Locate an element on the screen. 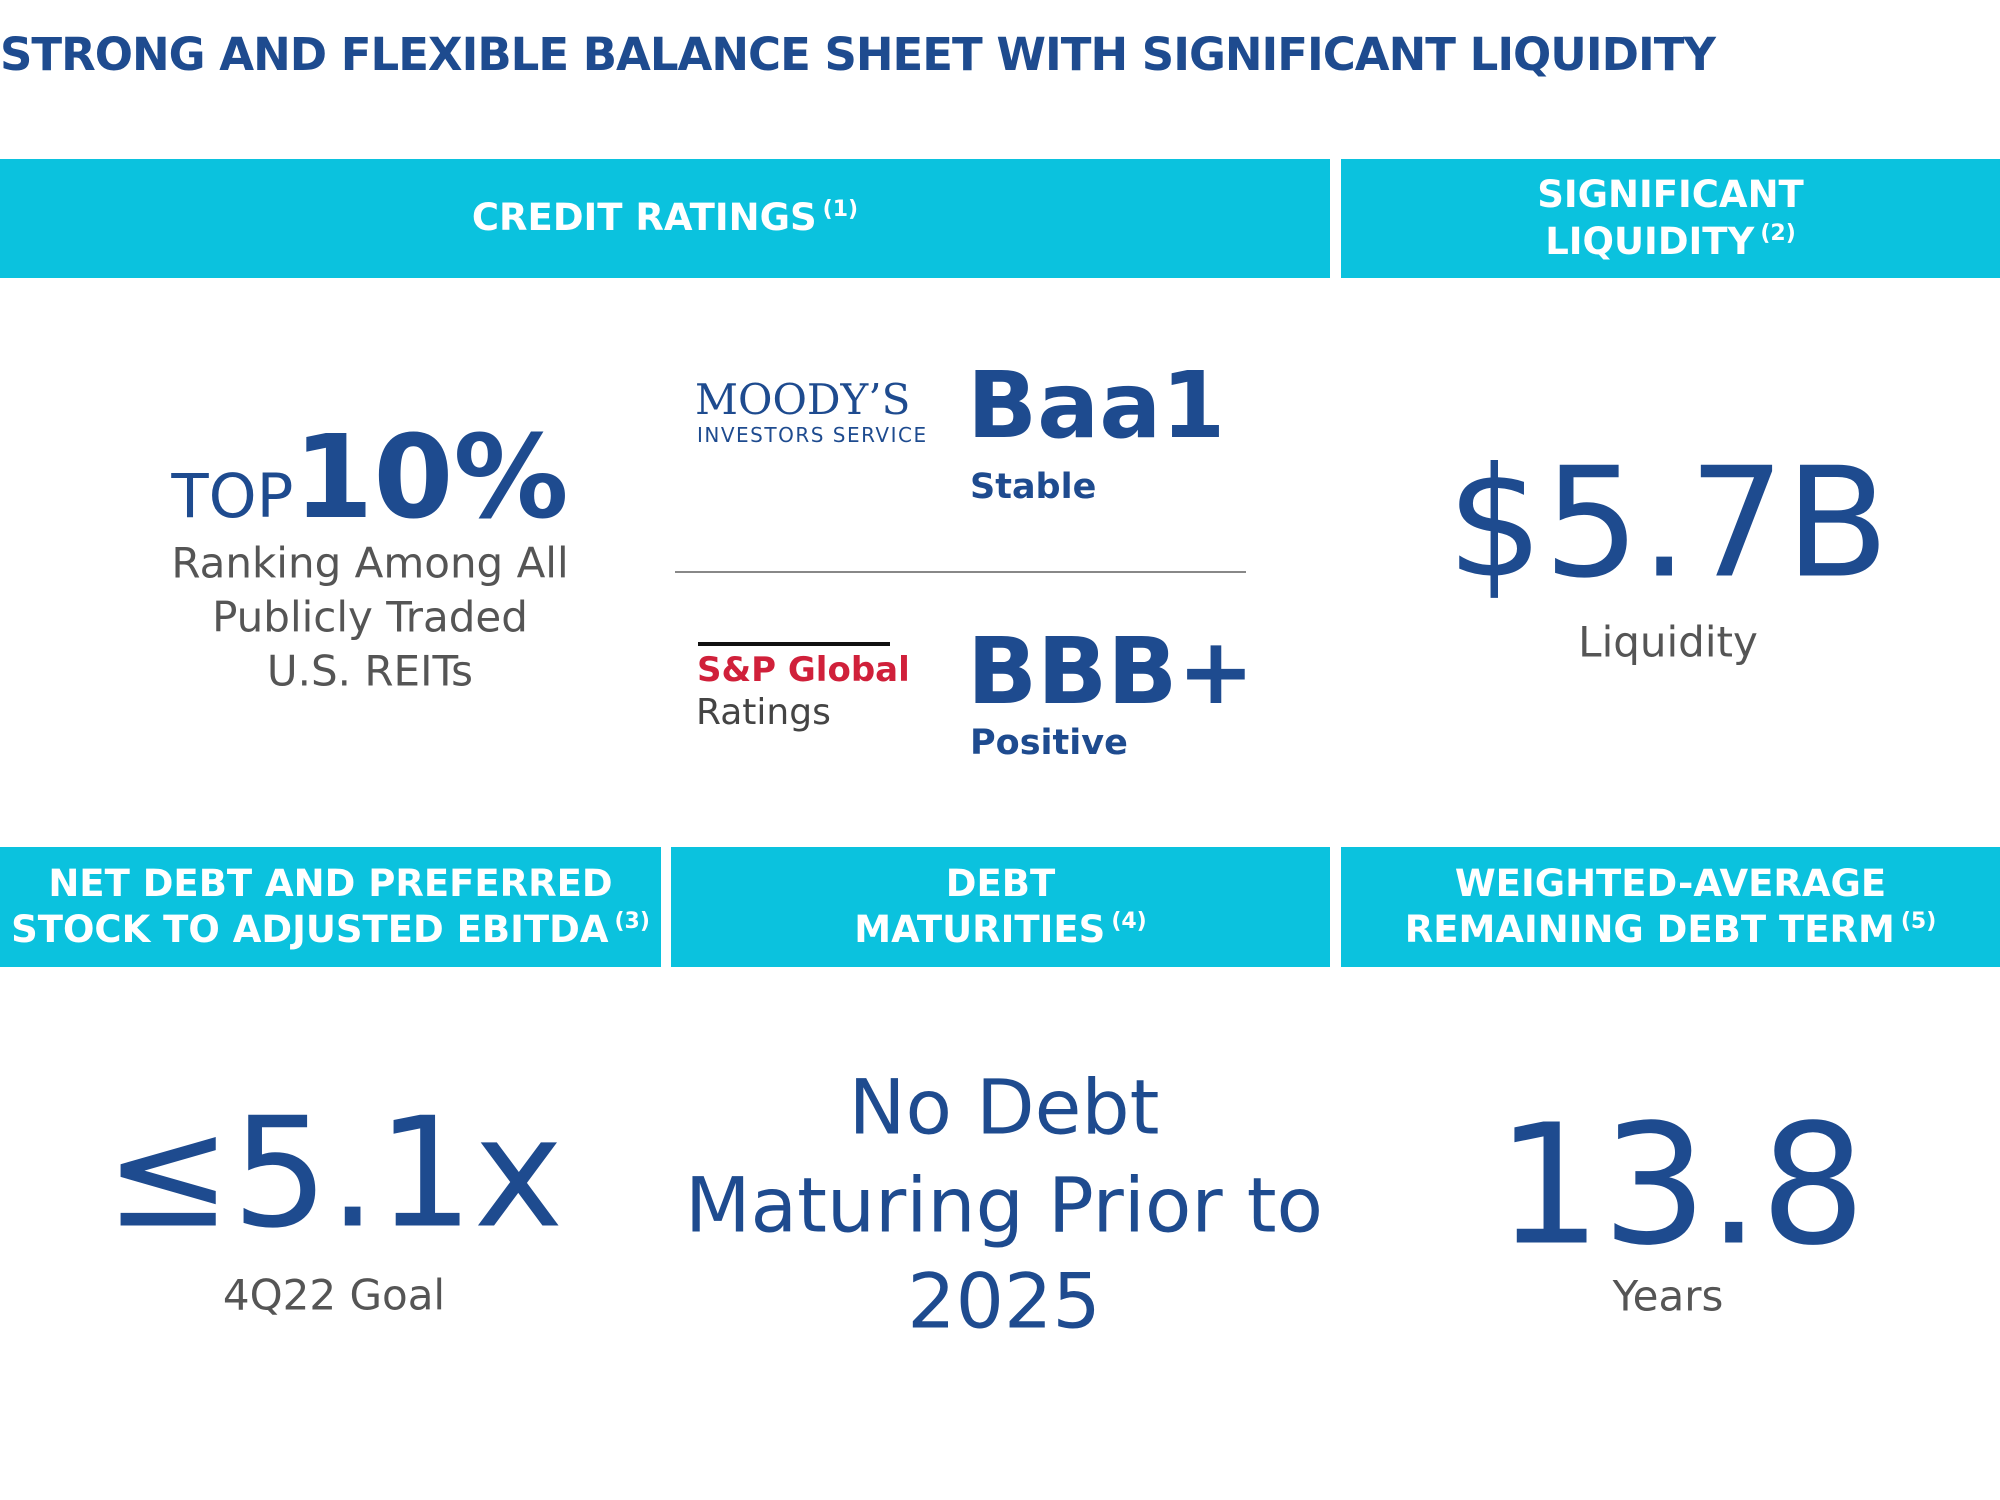 The image size is (2000, 1500). header-line: DEBT is located at coordinates (1000, 883).